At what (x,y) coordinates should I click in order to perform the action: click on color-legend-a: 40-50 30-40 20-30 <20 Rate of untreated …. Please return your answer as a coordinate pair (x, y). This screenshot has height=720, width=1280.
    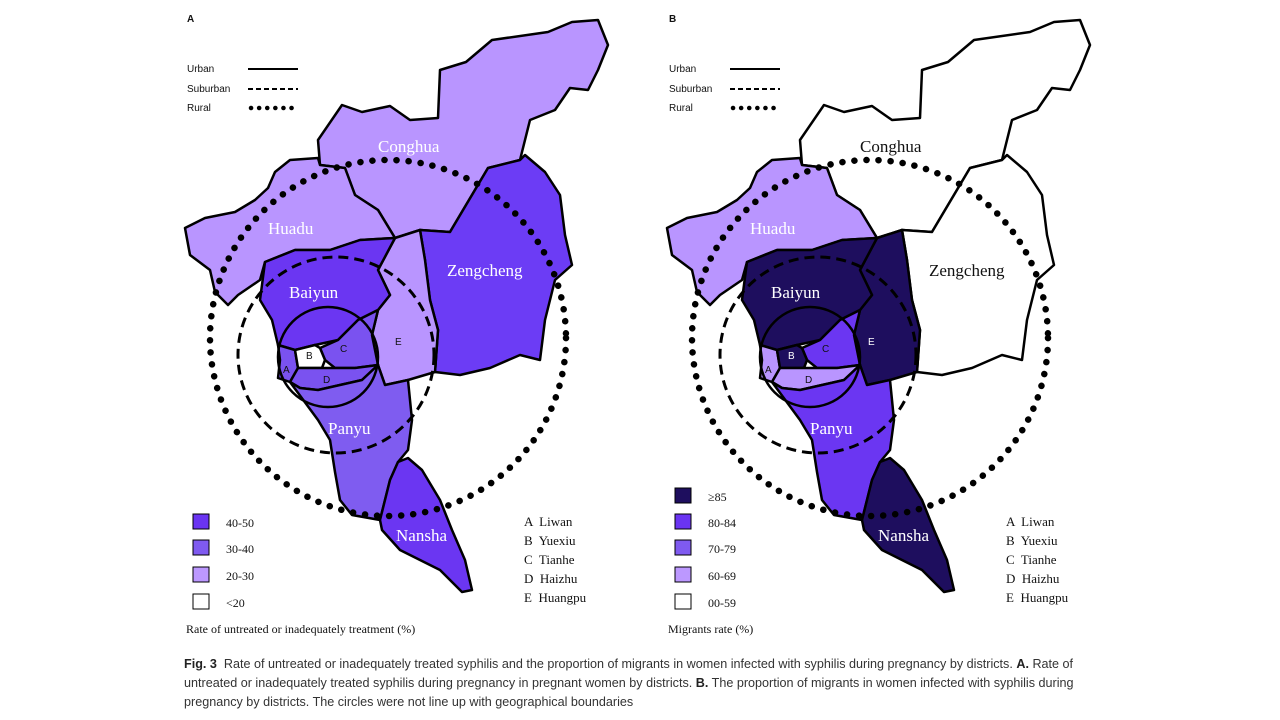
    Looking at the image, I should click on (300, 575).